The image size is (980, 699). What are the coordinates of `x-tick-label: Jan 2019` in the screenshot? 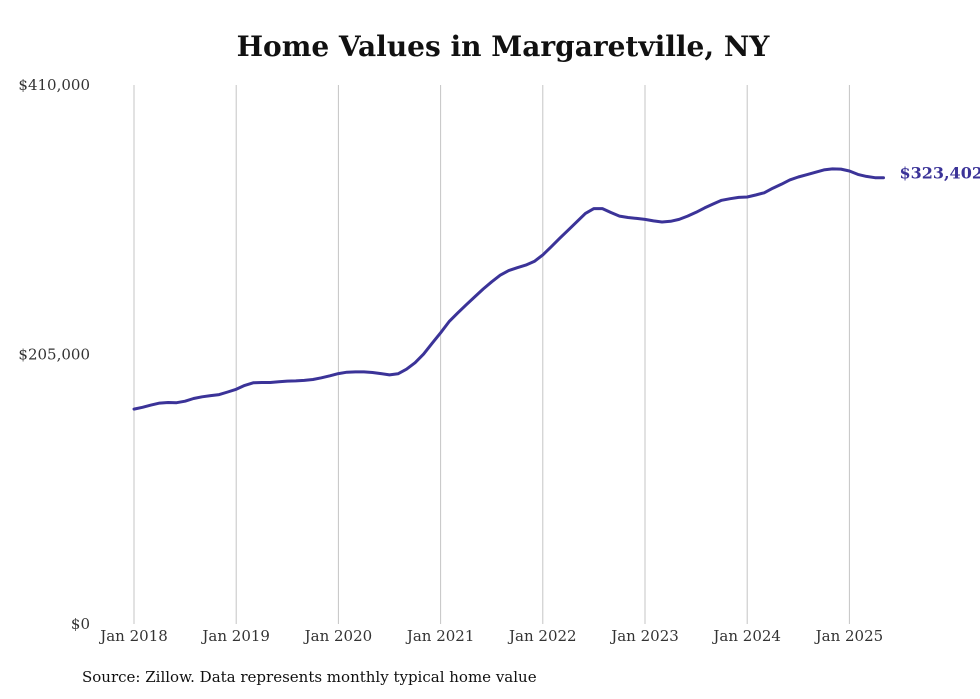 It's located at (235, 636).